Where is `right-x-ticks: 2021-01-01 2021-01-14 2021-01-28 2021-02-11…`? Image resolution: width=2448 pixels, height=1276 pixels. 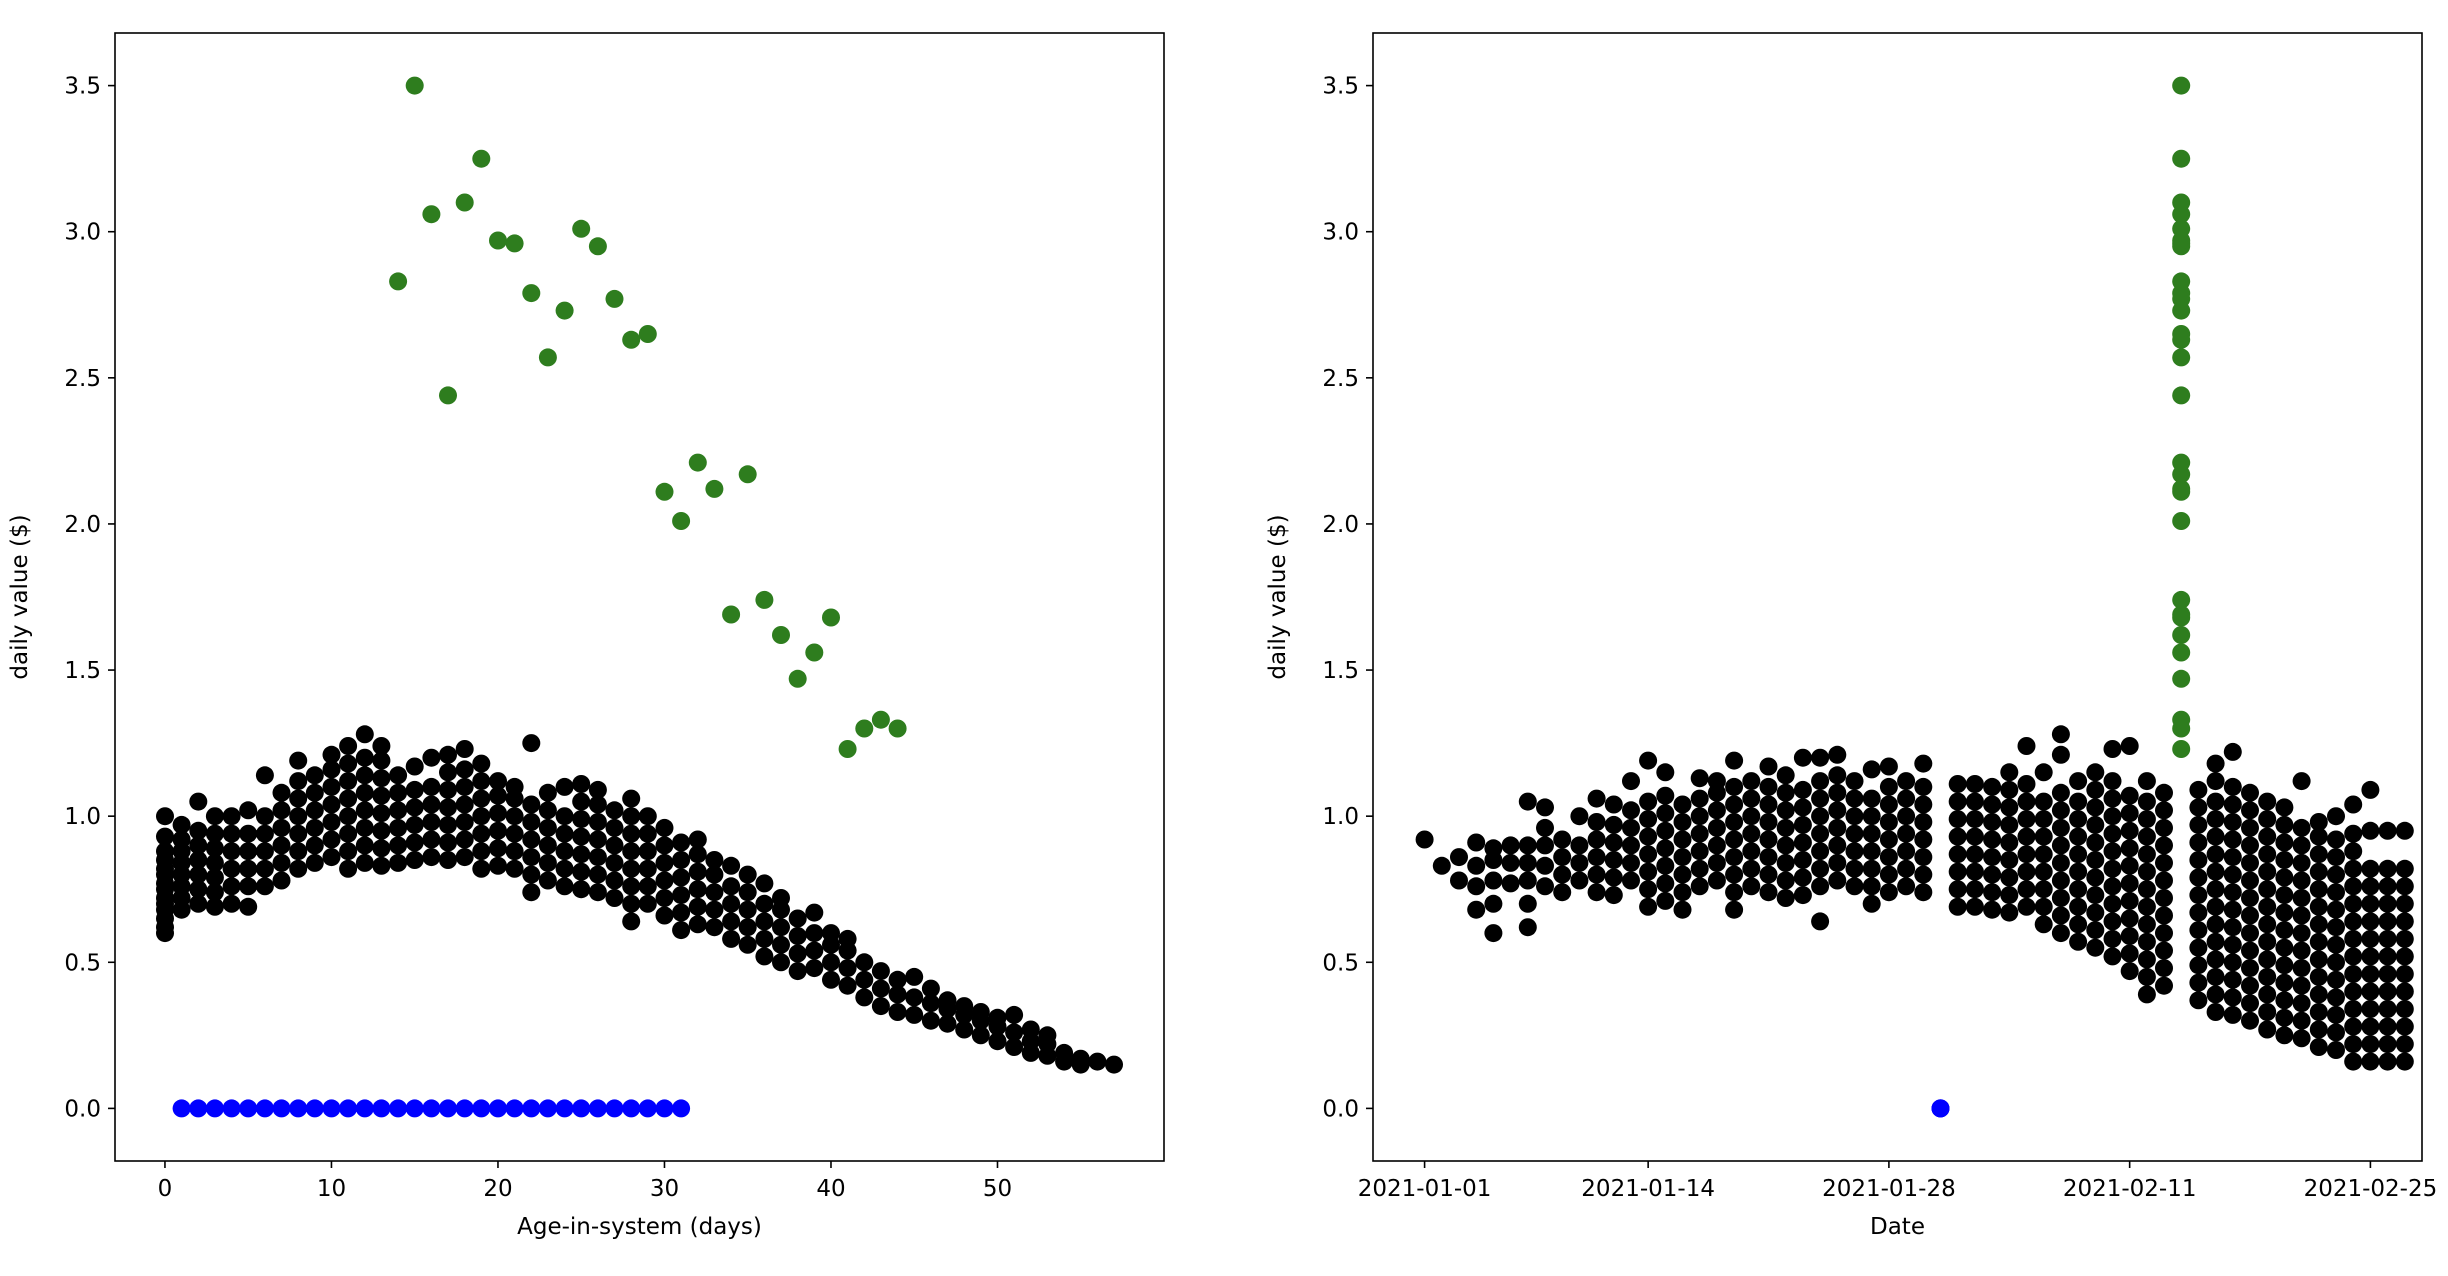
right-x-ticks: 2021-01-01 2021-01-14 2021-01-28 2021-02-11… is located at coordinates (1897, 1181).